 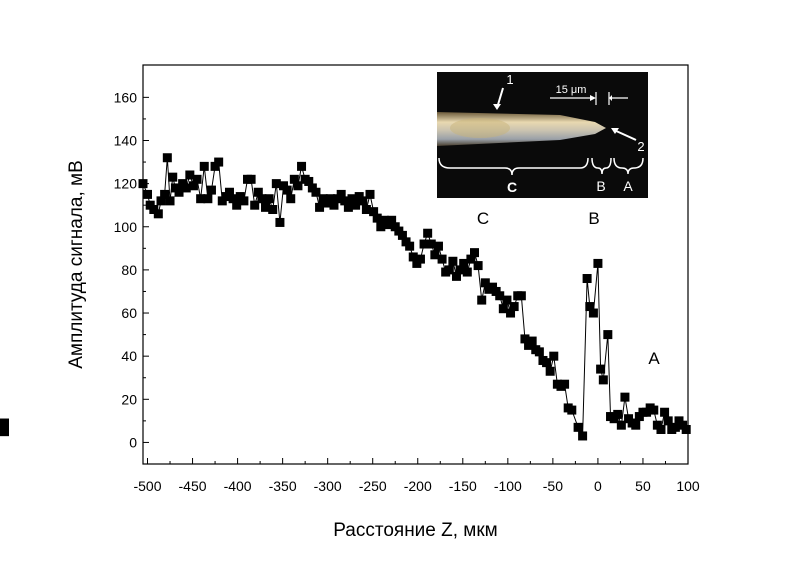 What do you see at coordinates (129, 356) in the screenshot?
I see `y-tick-label: 40` at bounding box center [129, 356].